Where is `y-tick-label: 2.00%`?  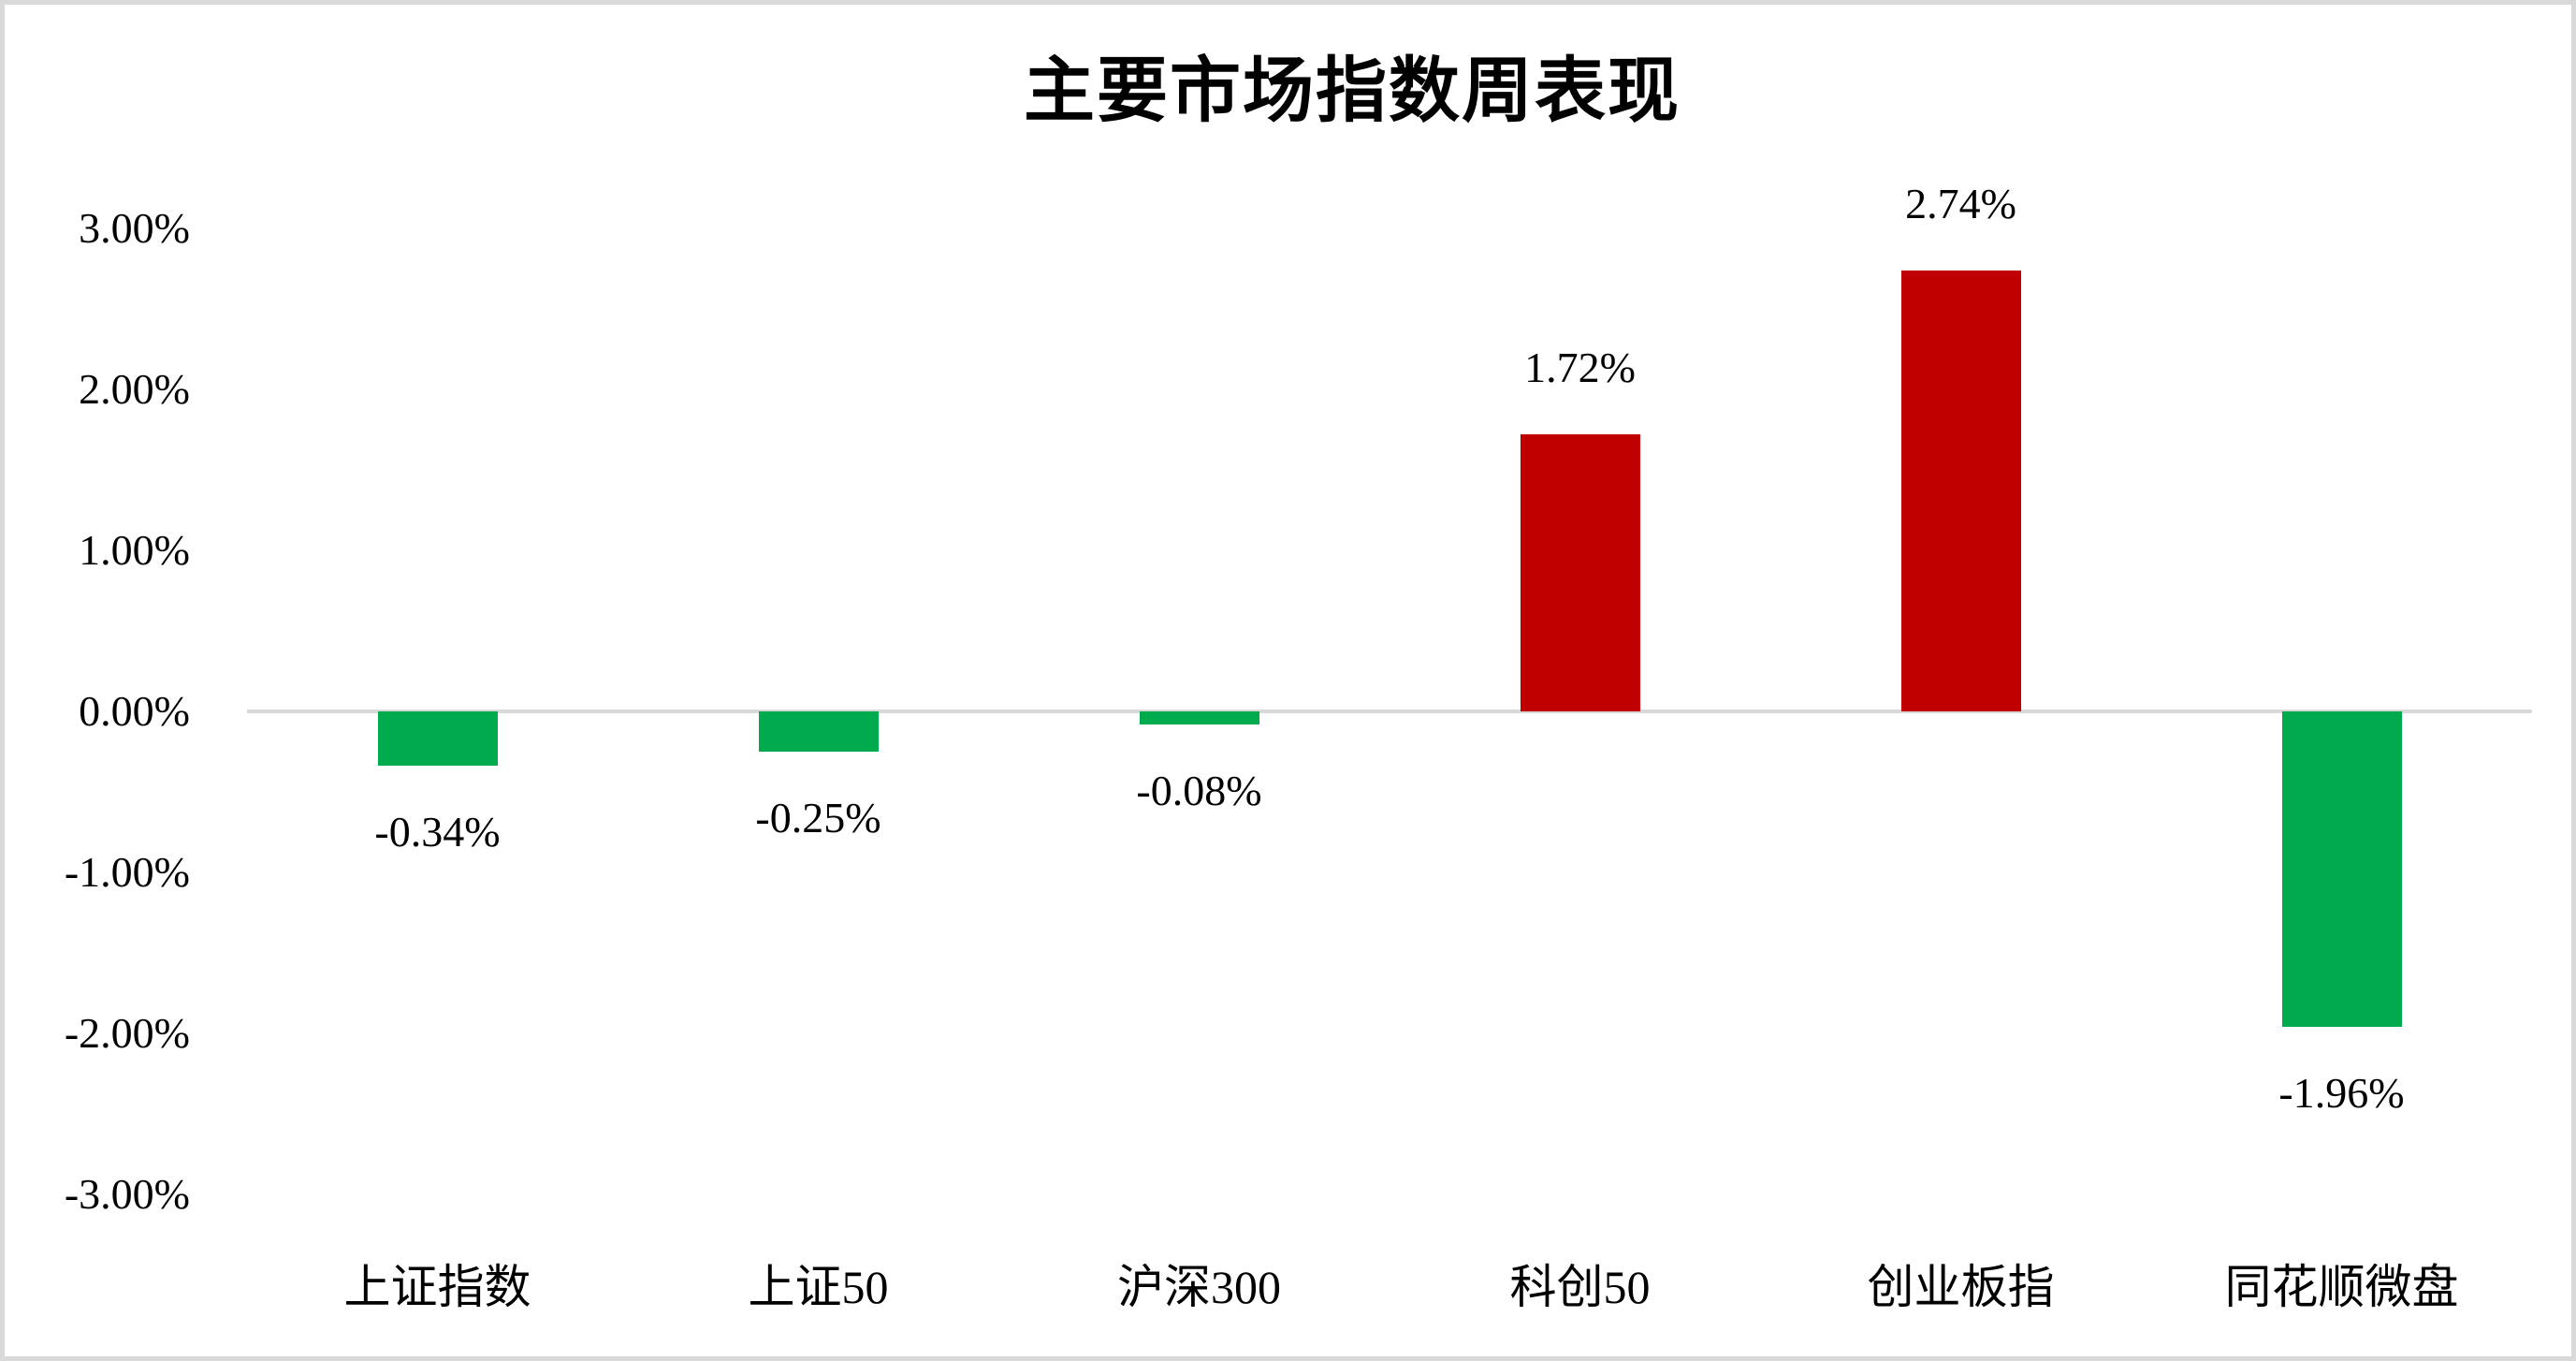
y-tick-label: 2.00% is located at coordinates (134, 389).